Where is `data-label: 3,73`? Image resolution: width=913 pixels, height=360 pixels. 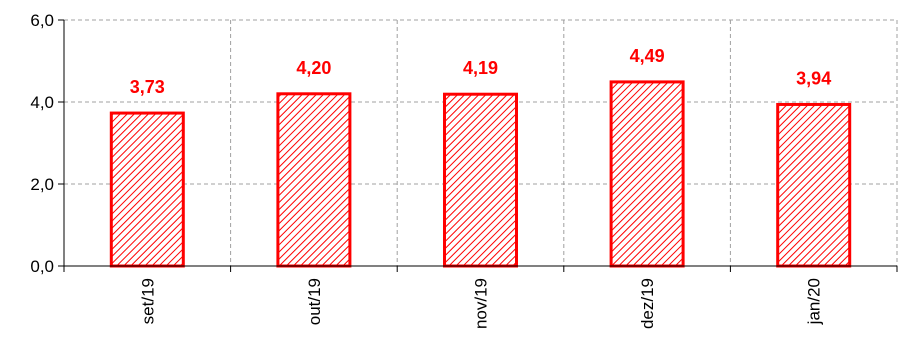
data-label: 3,73 is located at coordinates (147, 87).